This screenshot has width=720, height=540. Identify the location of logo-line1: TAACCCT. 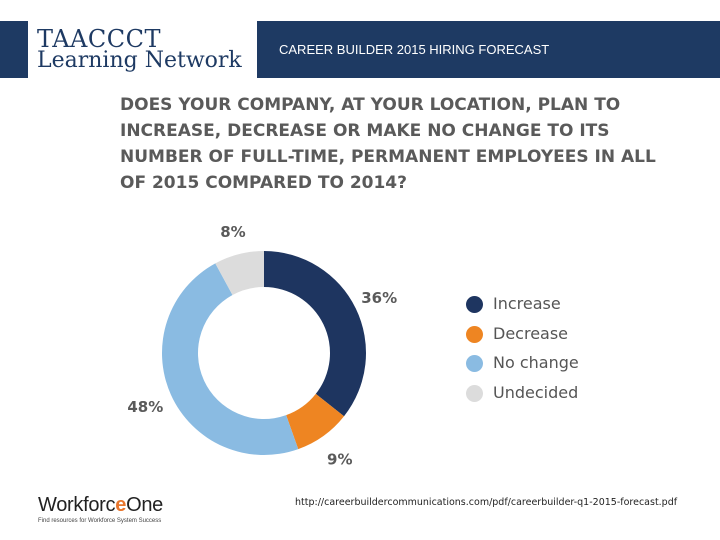
(99, 39).